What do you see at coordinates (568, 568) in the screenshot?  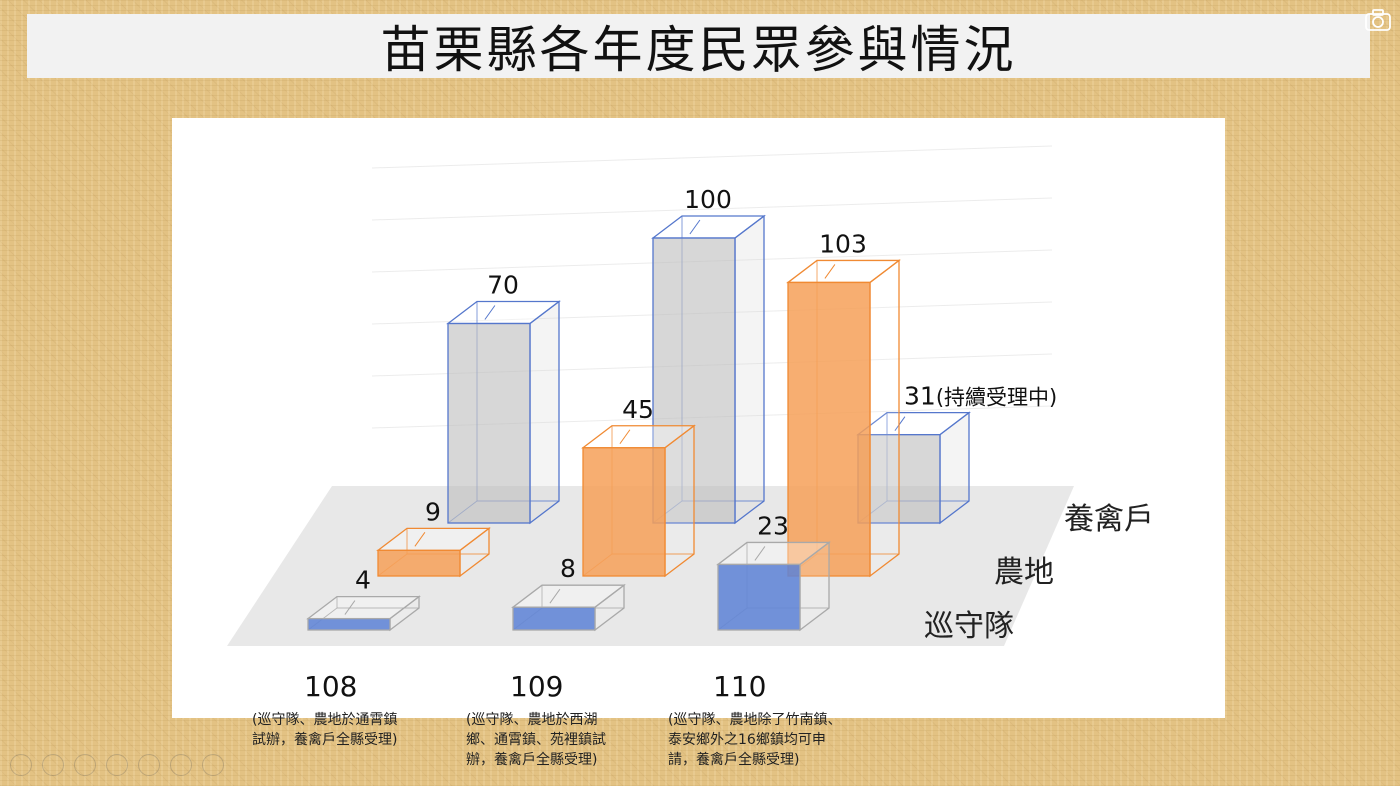 I see `value-label: 8` at bounding box center [568, 568].